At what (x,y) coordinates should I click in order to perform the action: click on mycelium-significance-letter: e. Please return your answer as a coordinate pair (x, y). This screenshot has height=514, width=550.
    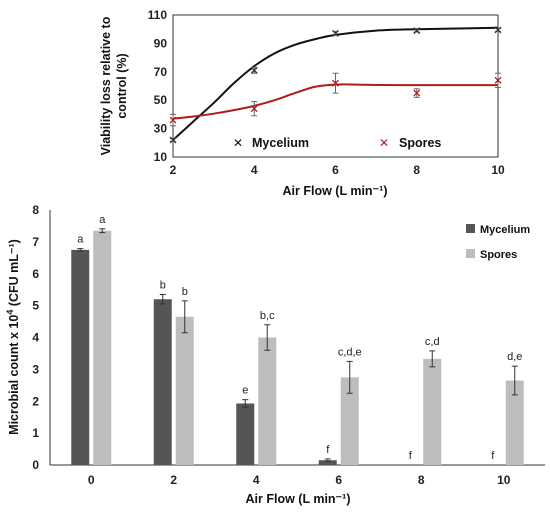
    Looking at the image, I should click on (245, 391).